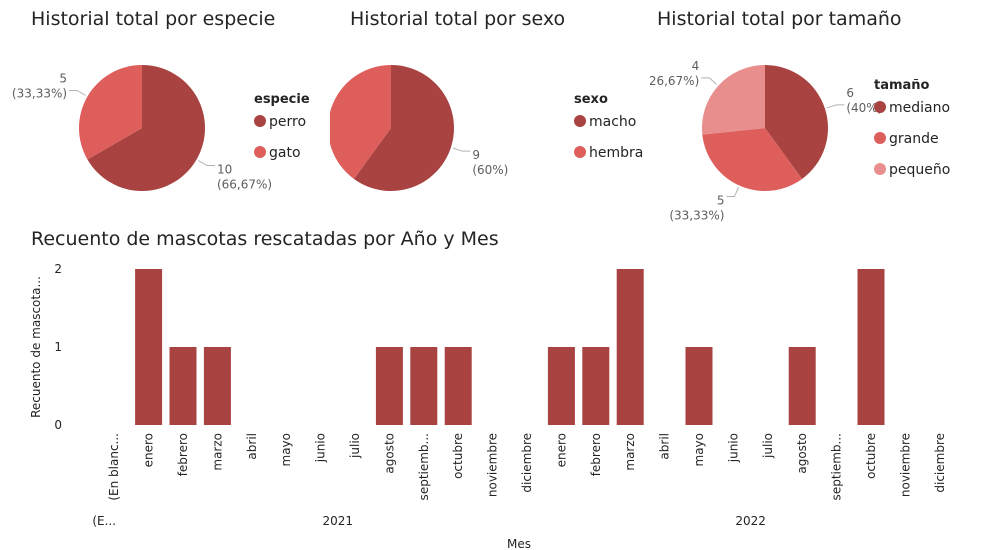 This screenshot has width=984, height=550. I want to click on pie-slice-hembra, so click(360, 122).